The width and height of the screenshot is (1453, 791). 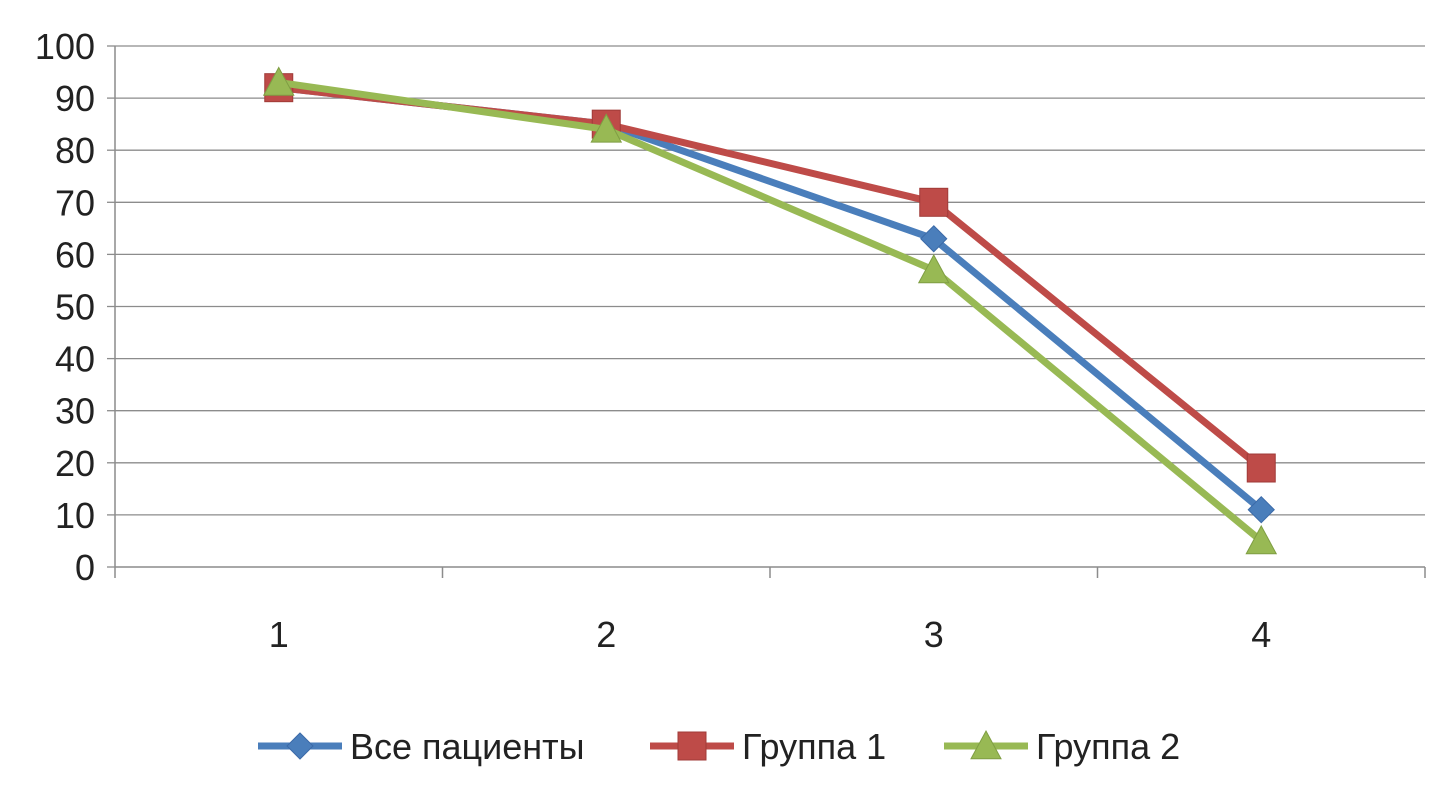 I want to click on legend-item: Группа 1, so click(x=768, y=746).